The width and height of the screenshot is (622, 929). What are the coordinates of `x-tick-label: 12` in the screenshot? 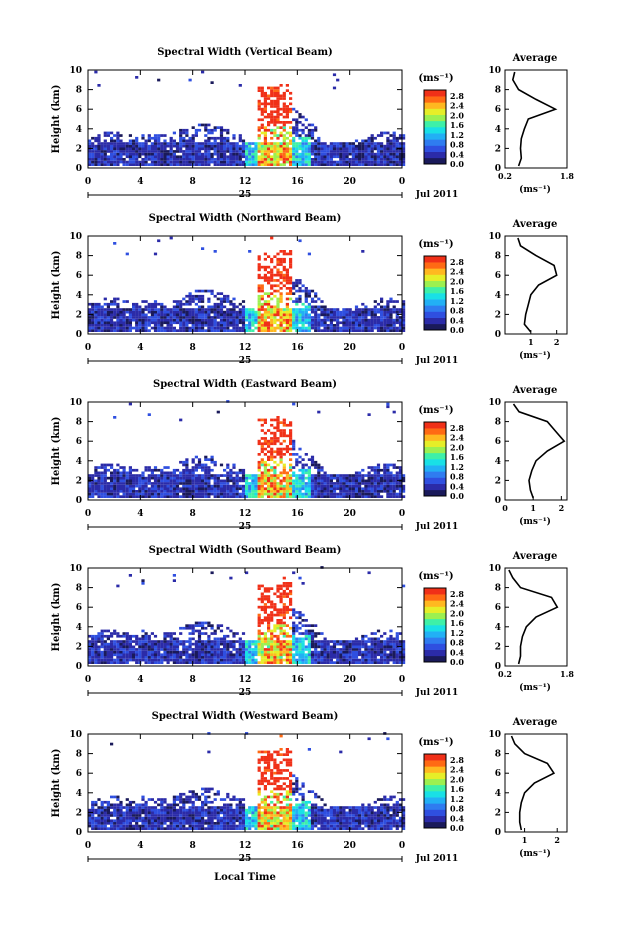 It's located at (245, 348).